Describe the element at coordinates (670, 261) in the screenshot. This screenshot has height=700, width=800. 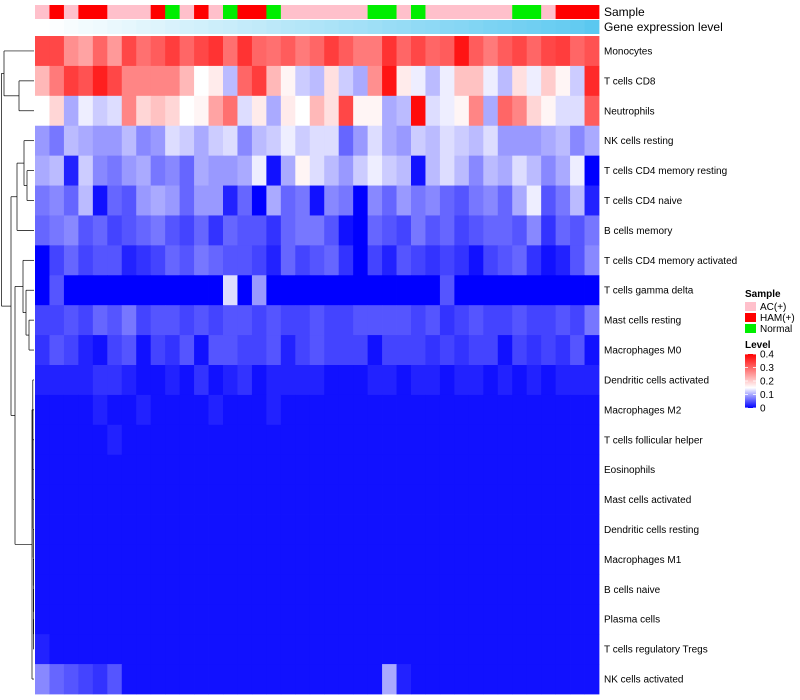
I see `row-label: T cells CD4 memory activated` at that location.